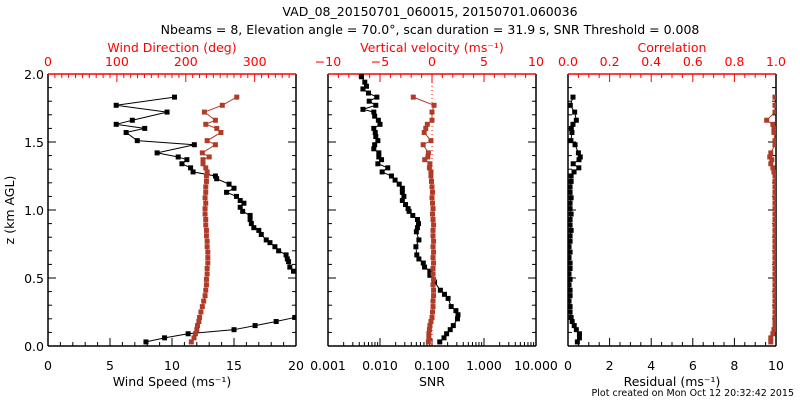  Describe the element at coordinates (610, 61) in the screenshot. I see `top-x-tick-label: 0.2` at that location.